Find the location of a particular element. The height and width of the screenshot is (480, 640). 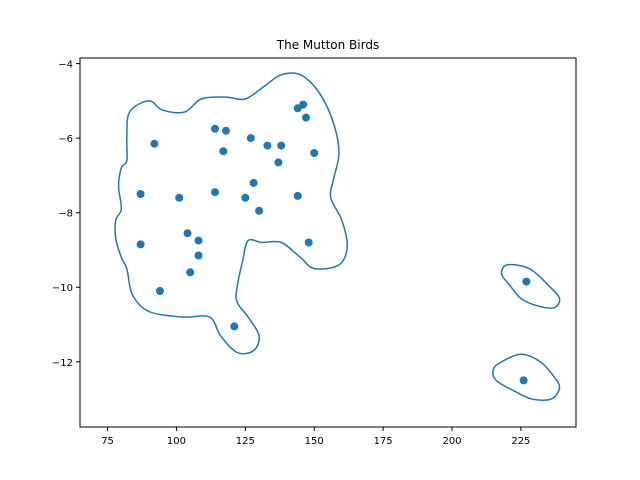

y-tick-label: −6 is located at coordinates (65, 139).